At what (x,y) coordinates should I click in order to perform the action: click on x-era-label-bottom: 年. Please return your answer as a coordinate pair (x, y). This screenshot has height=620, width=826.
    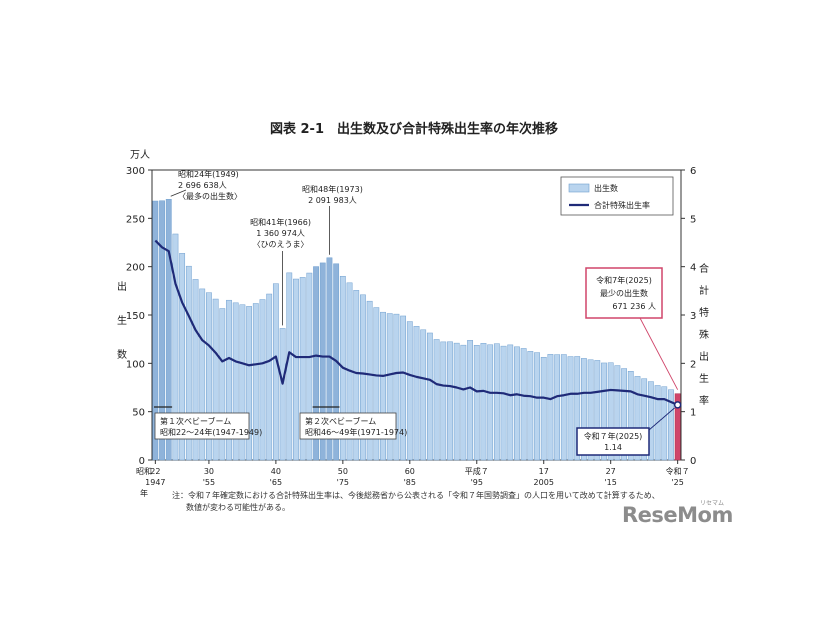
    Looking at the image, I should click on (144, 493).